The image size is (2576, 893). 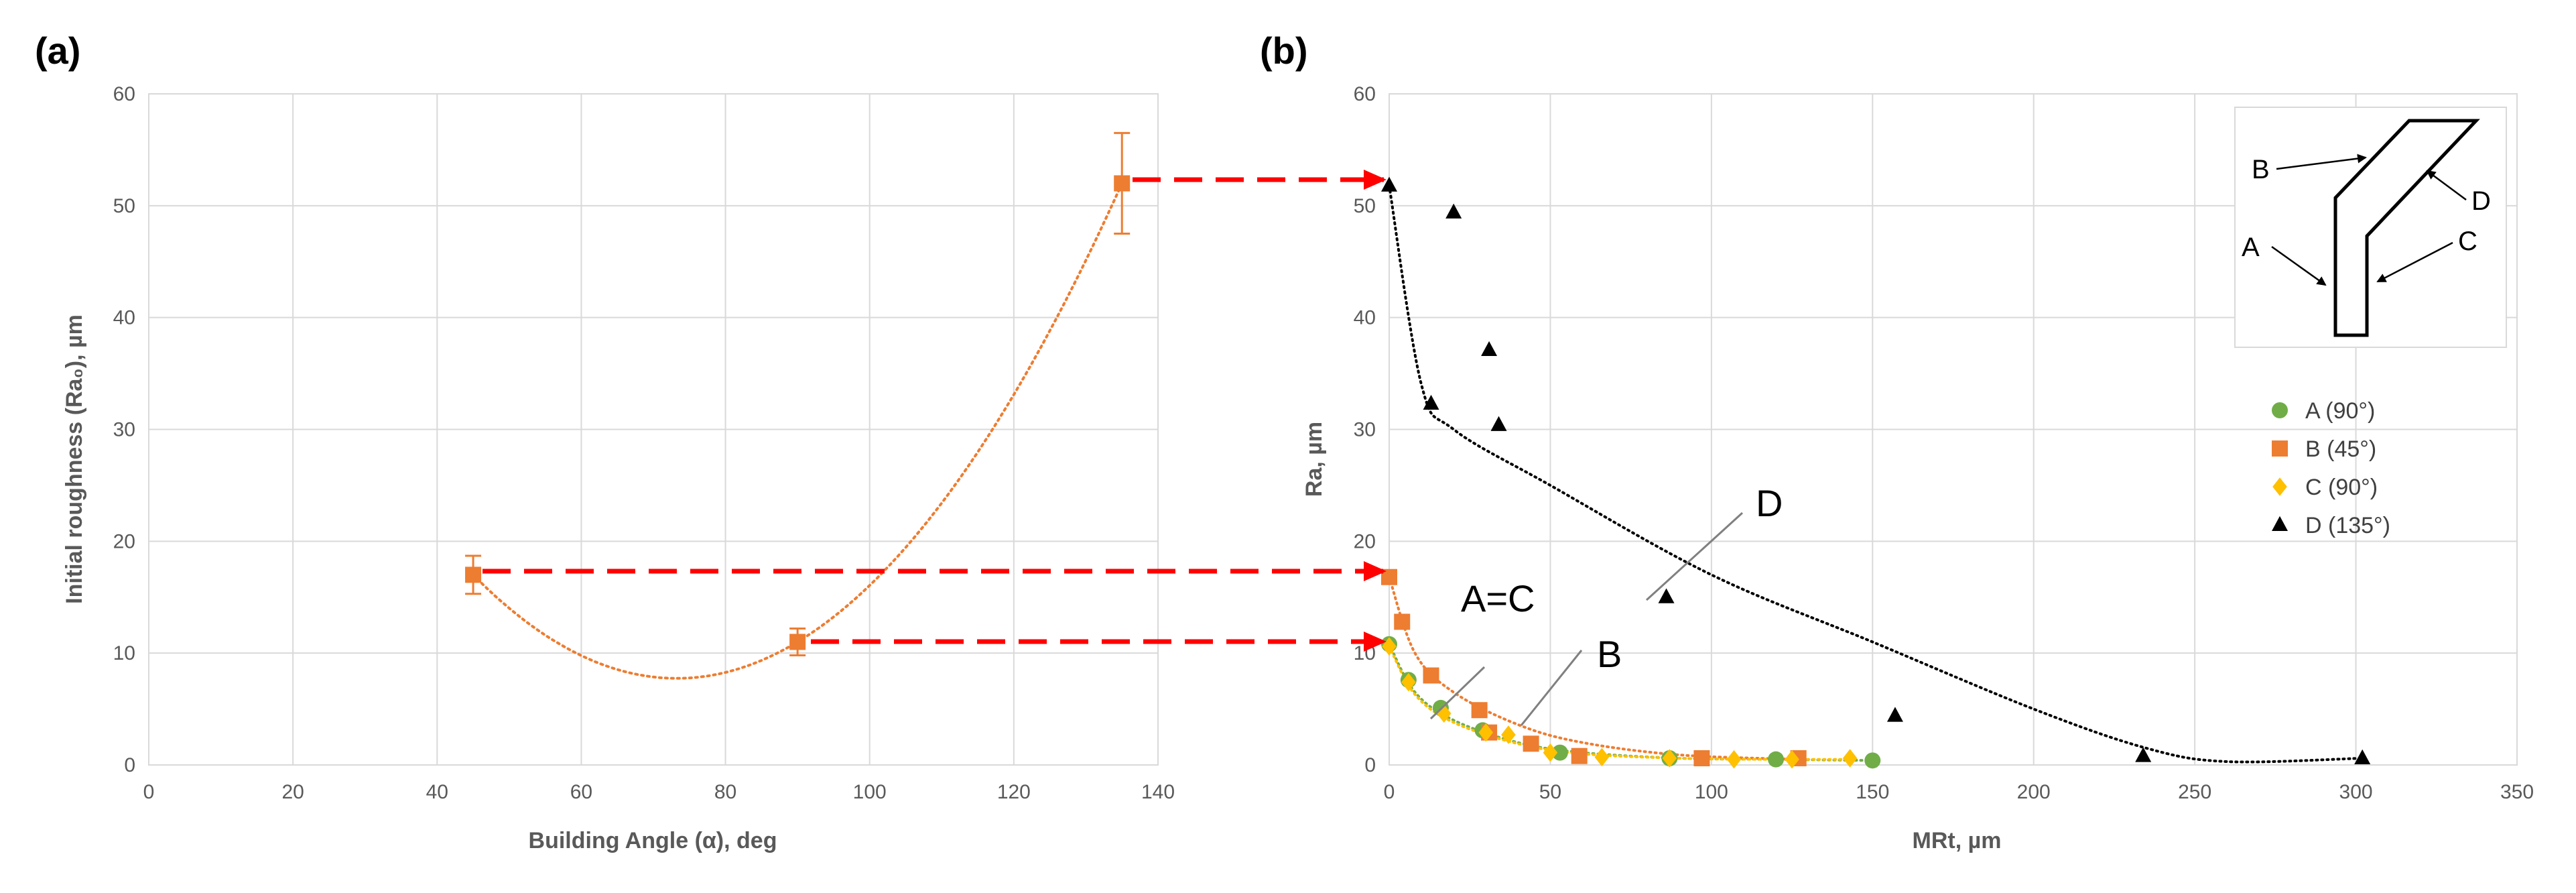 What do you see at coordinates (1365, 430) in the screenshot?
I see `chartB-ytick-label: 30` at bounding box center [1365, 430].